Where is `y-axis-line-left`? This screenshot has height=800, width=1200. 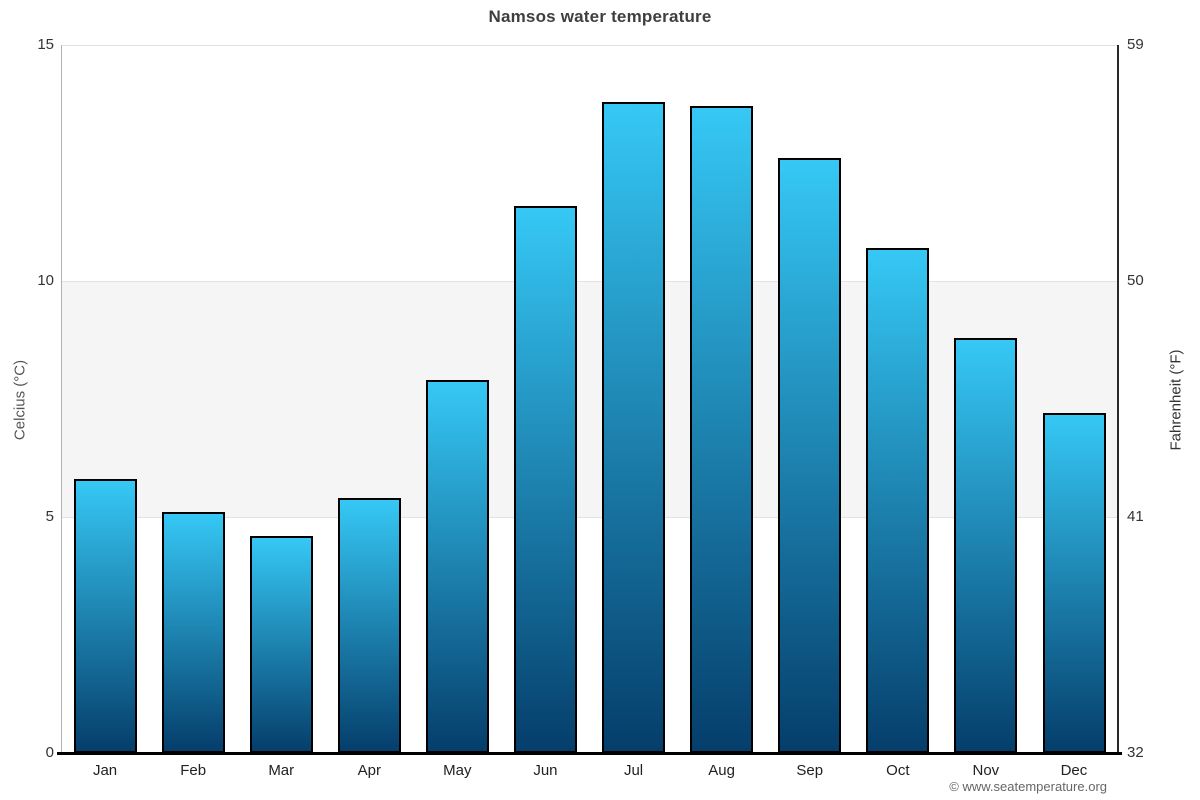 y-axis-line-left is located at coordinates (61, 399).